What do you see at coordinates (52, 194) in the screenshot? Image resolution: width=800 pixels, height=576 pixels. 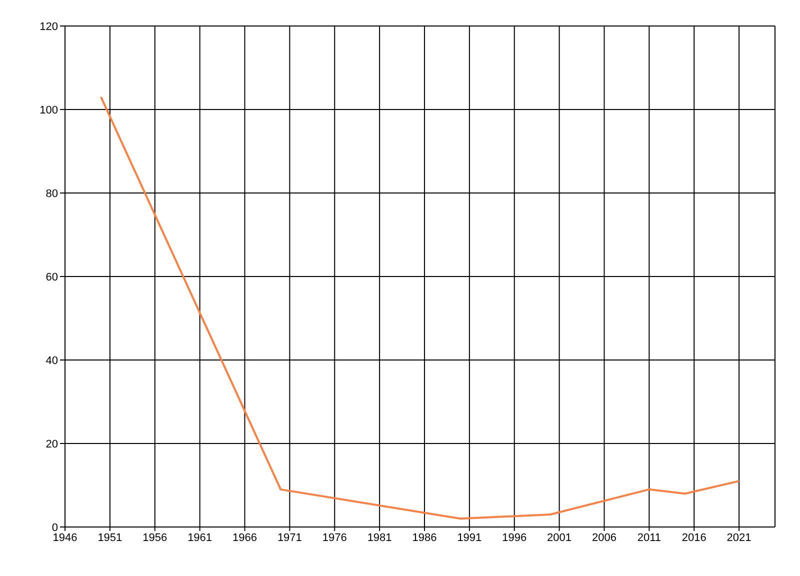 I see `y-tick-label: 80` at bounding box center [52, 194].